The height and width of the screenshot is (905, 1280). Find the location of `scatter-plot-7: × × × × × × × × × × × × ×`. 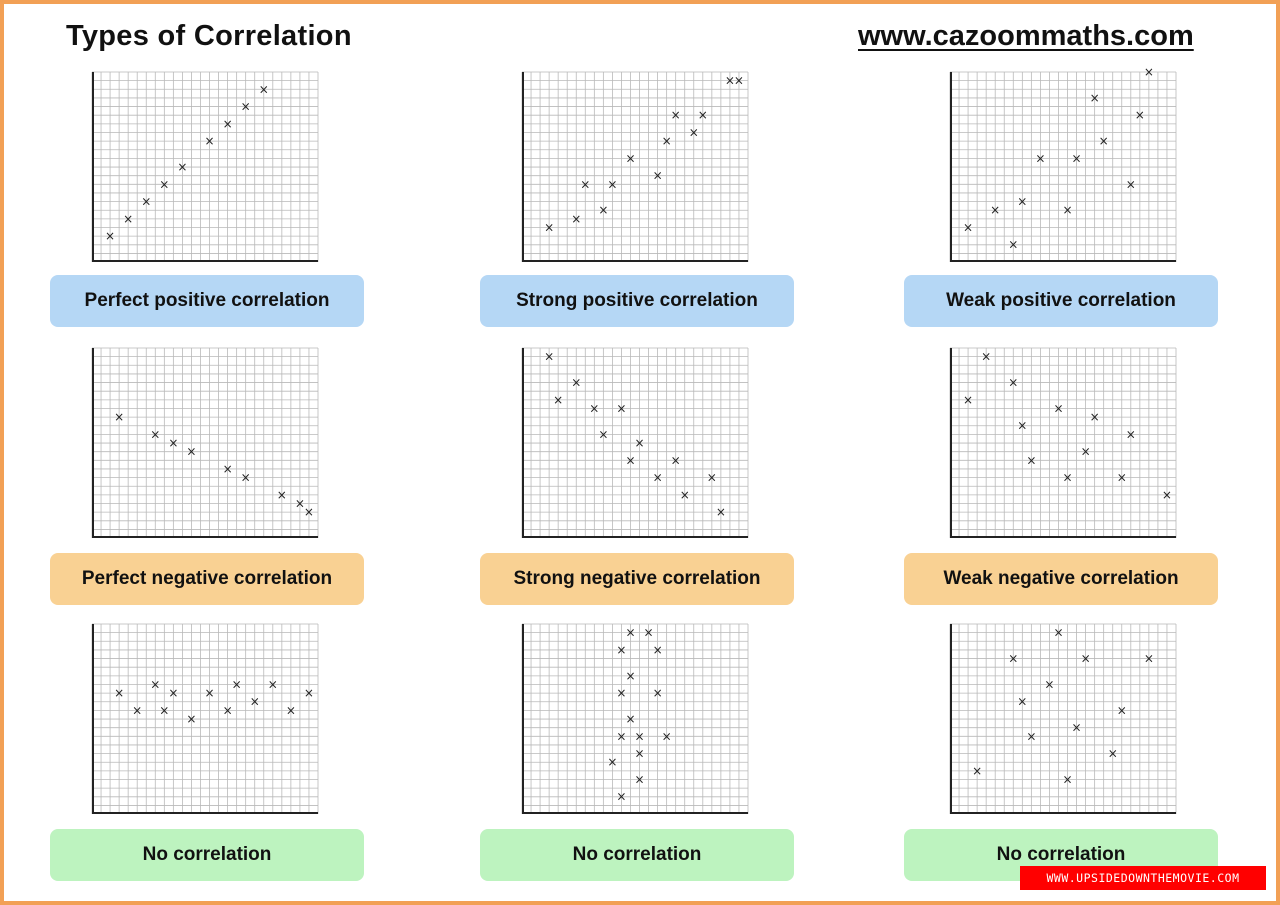

scatter-plot-7: × × × × × × × × × × × × × is located at coordinates (205, 718).